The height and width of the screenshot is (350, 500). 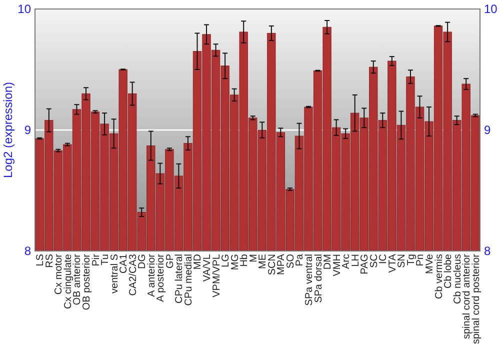 I want to click on x-tick-label: A anterior, so click(x=152, y=275).